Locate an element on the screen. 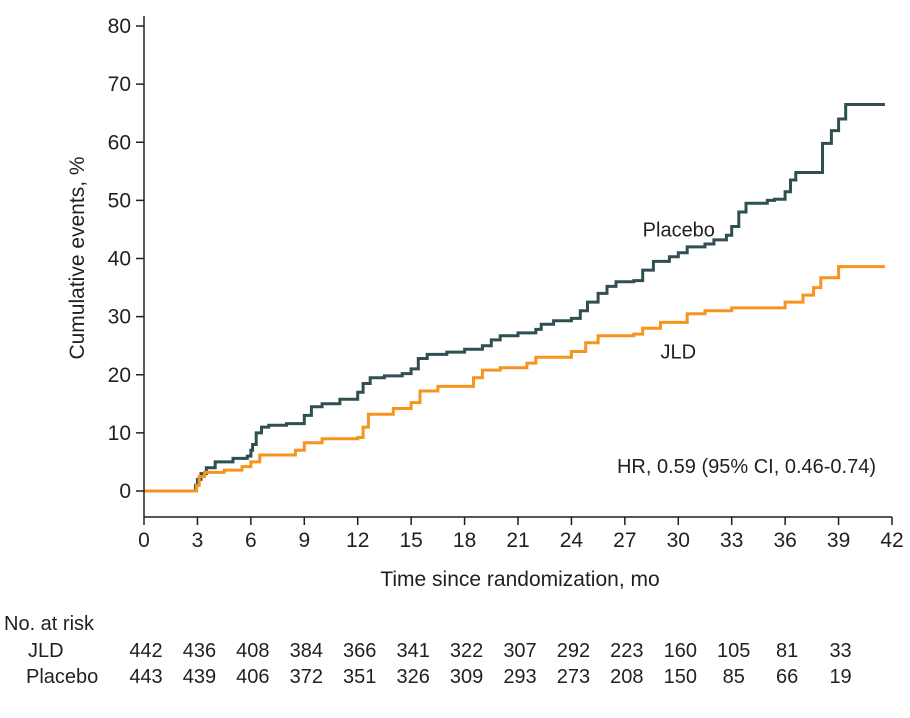 This screenshot has height=718, width=910. series-label-jld: JLD is located at coordinates (678, 353).